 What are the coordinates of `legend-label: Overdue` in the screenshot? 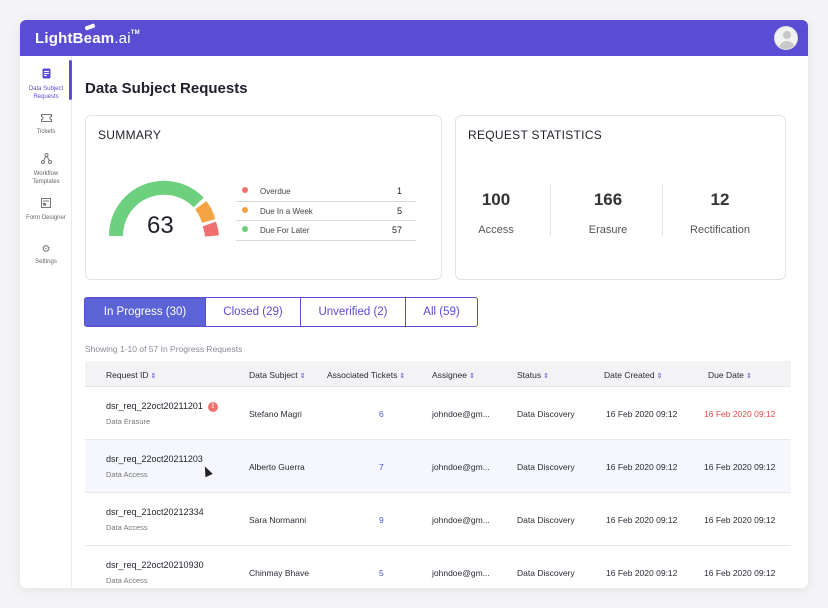 It's located at (275, 191).